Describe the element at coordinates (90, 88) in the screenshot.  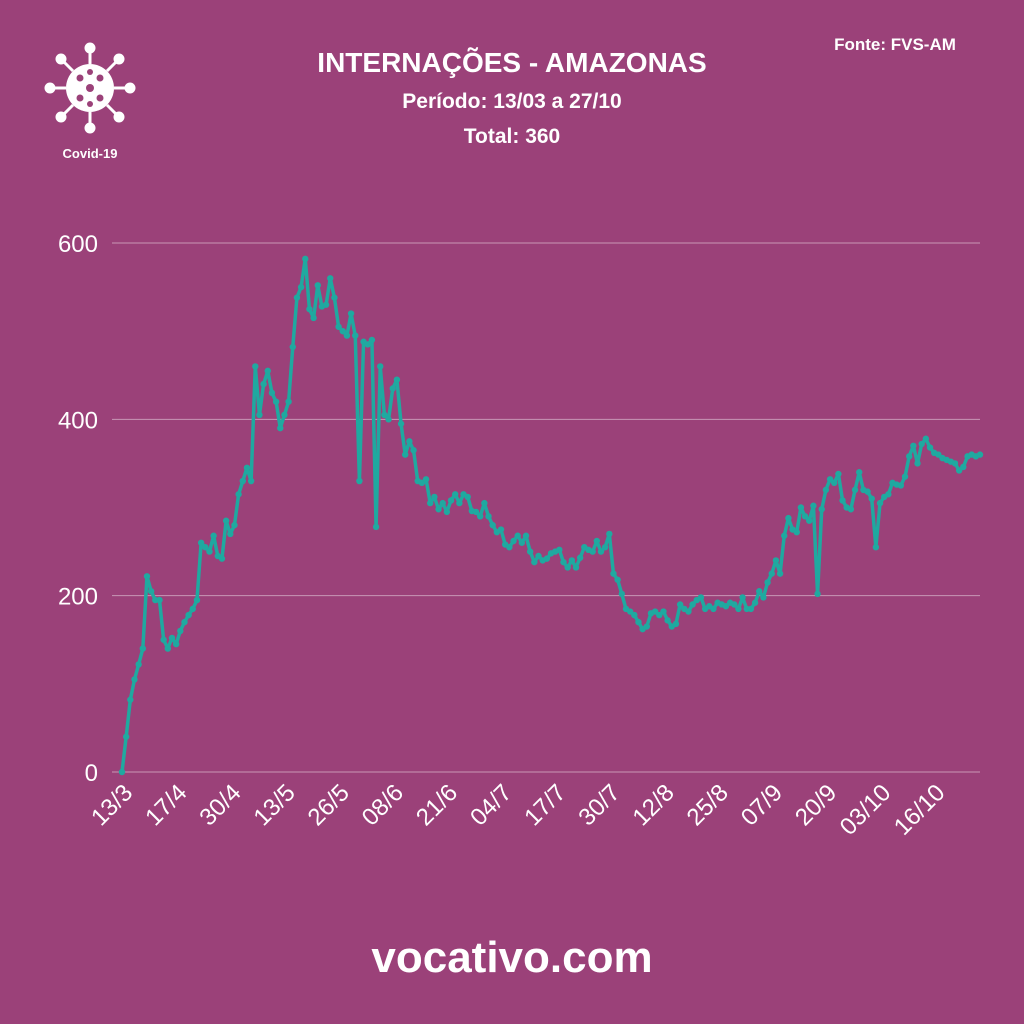
I see `virus-icon` at that location.